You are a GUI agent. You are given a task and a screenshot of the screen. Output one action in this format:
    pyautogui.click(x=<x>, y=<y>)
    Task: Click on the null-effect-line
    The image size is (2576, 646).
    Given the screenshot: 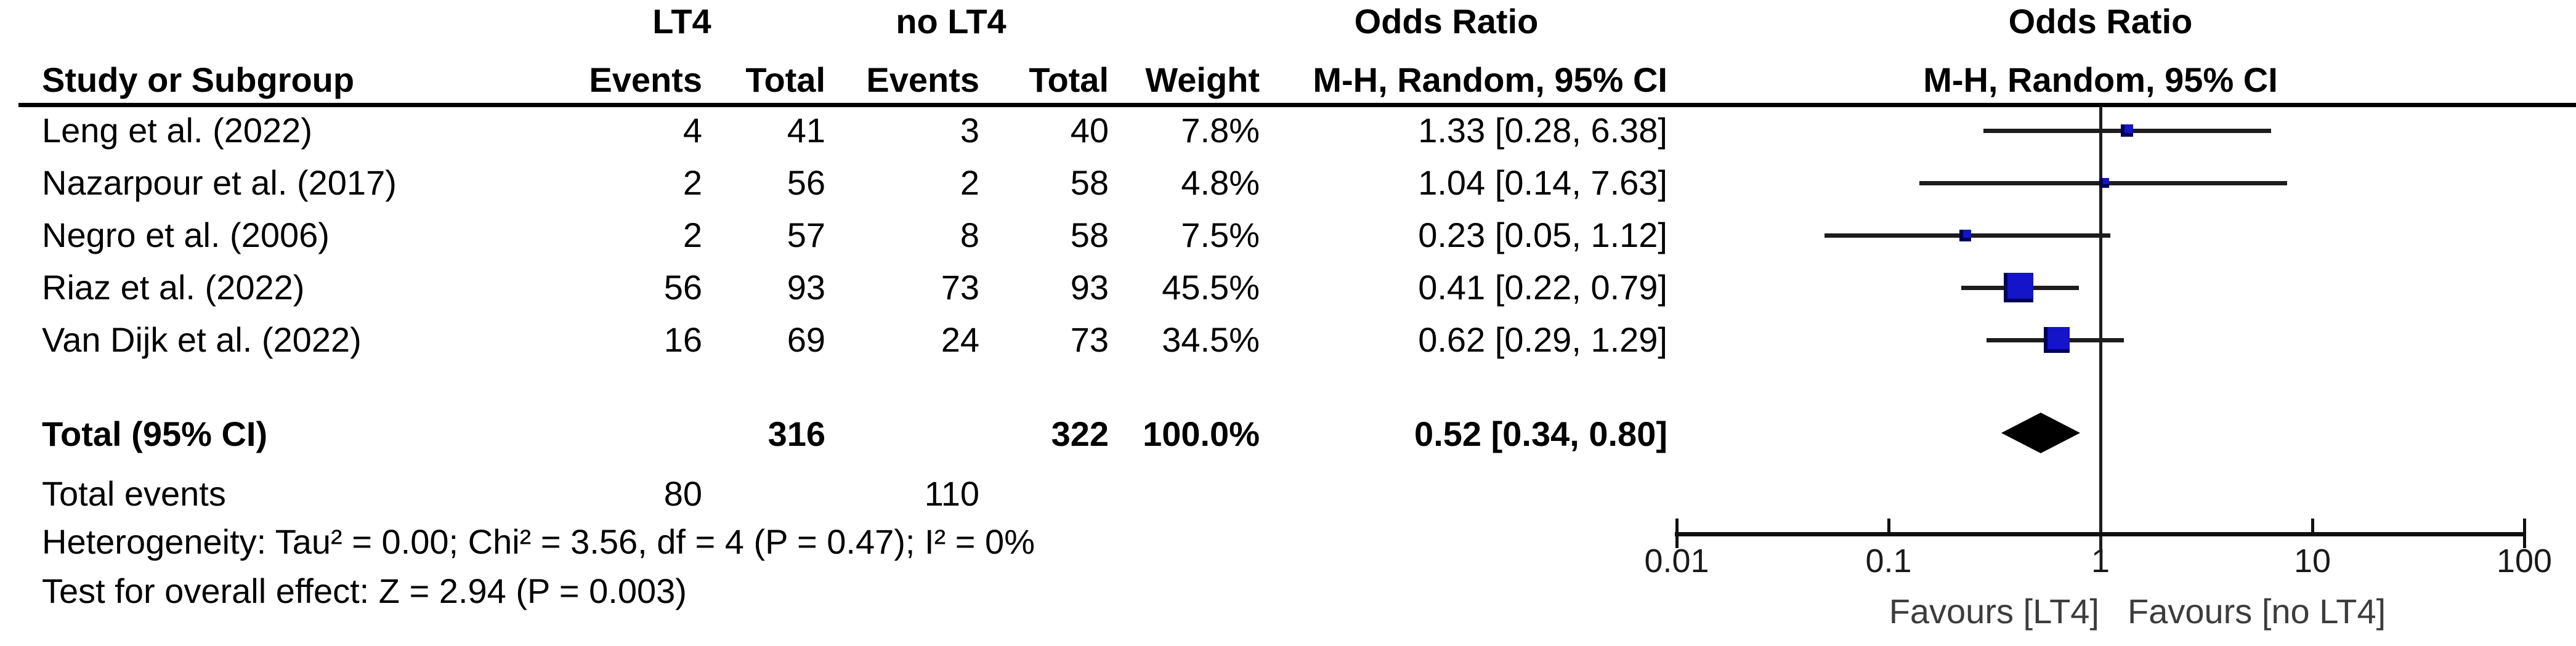 What is the action you would take?
    pyautogui.click(x=2100, y=328)
    